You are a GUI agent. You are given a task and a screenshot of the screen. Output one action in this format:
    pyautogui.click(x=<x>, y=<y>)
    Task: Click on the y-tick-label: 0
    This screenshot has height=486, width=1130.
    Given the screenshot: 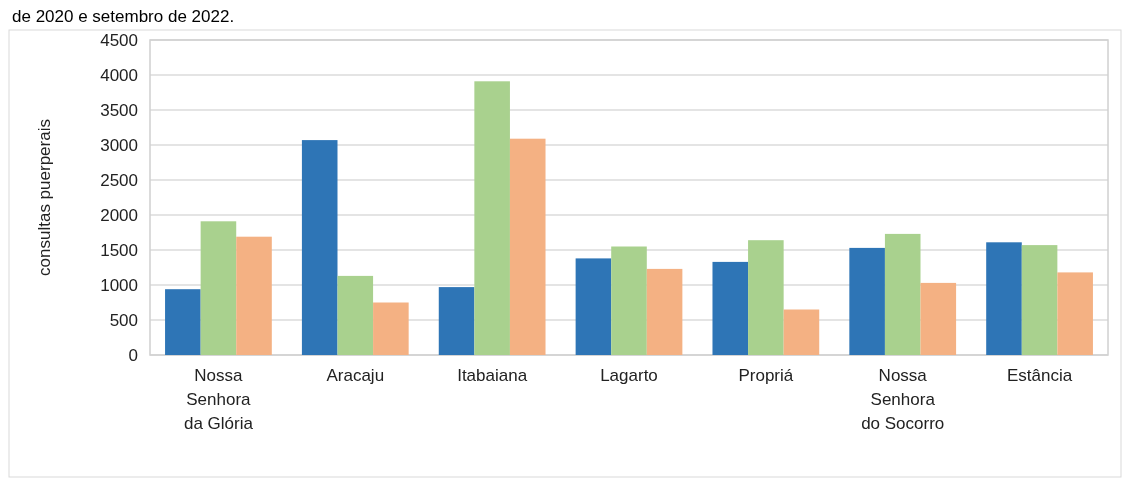 What is the action you would take?
    pyautogui.click(x=133, y=355)
    